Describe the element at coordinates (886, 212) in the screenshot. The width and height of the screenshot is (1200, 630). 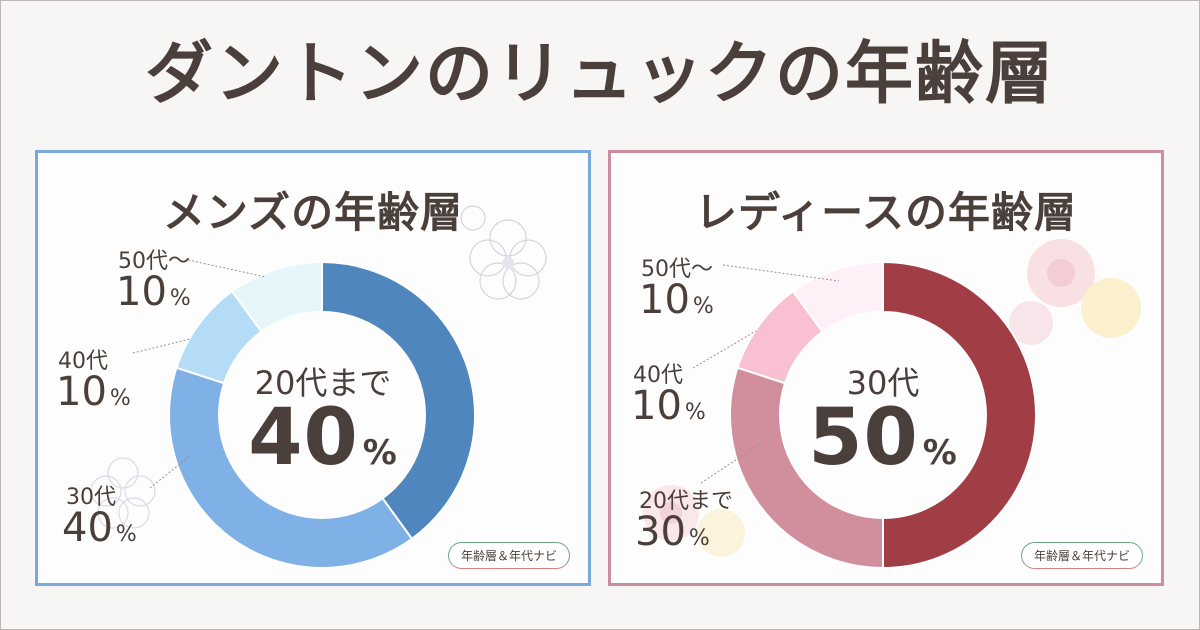
I see `panel-title: レディースの年齢層` at that location.